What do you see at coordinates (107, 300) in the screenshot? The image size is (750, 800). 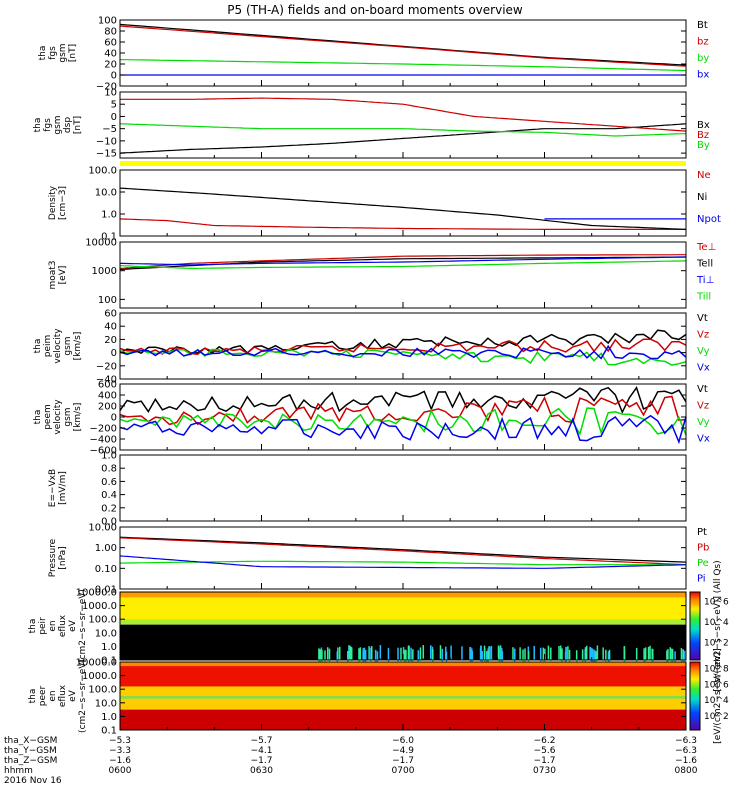 I see `y-tick-label: 100` at bounding box center [107, 300].